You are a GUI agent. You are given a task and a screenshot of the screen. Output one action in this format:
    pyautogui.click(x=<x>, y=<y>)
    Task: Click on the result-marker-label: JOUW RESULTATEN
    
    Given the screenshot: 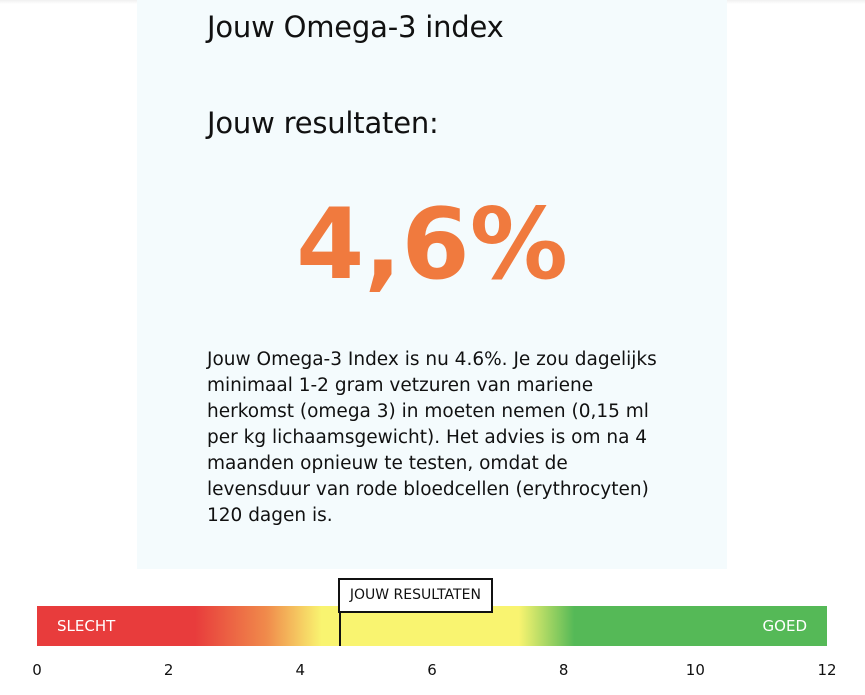 What is the action you would take?
    pyautogui.click(x=415, y=595)
    